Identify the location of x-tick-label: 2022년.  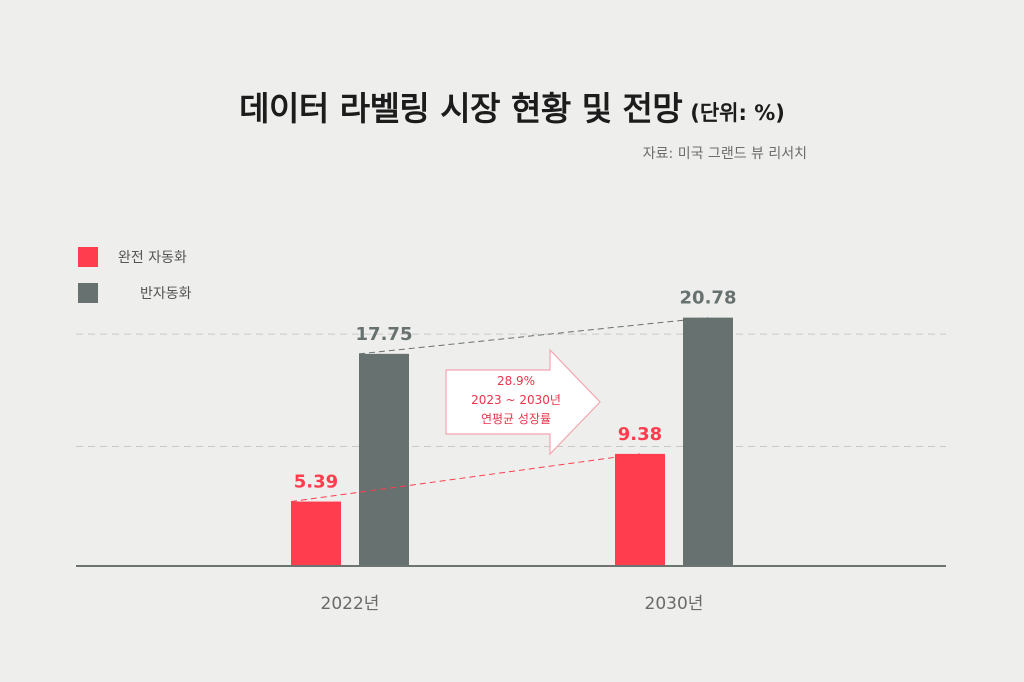
(350, 604).